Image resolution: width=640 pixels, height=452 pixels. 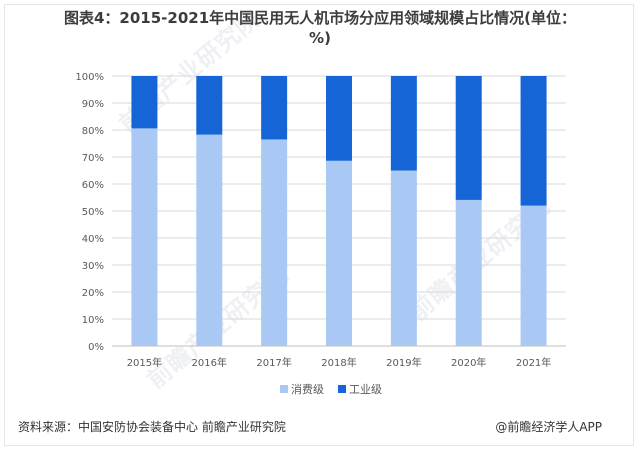 What do you see at coordinates (209, 362) in the screenshot?
I see `x-tick-label: 2016年` at bounding box center [209, 362].